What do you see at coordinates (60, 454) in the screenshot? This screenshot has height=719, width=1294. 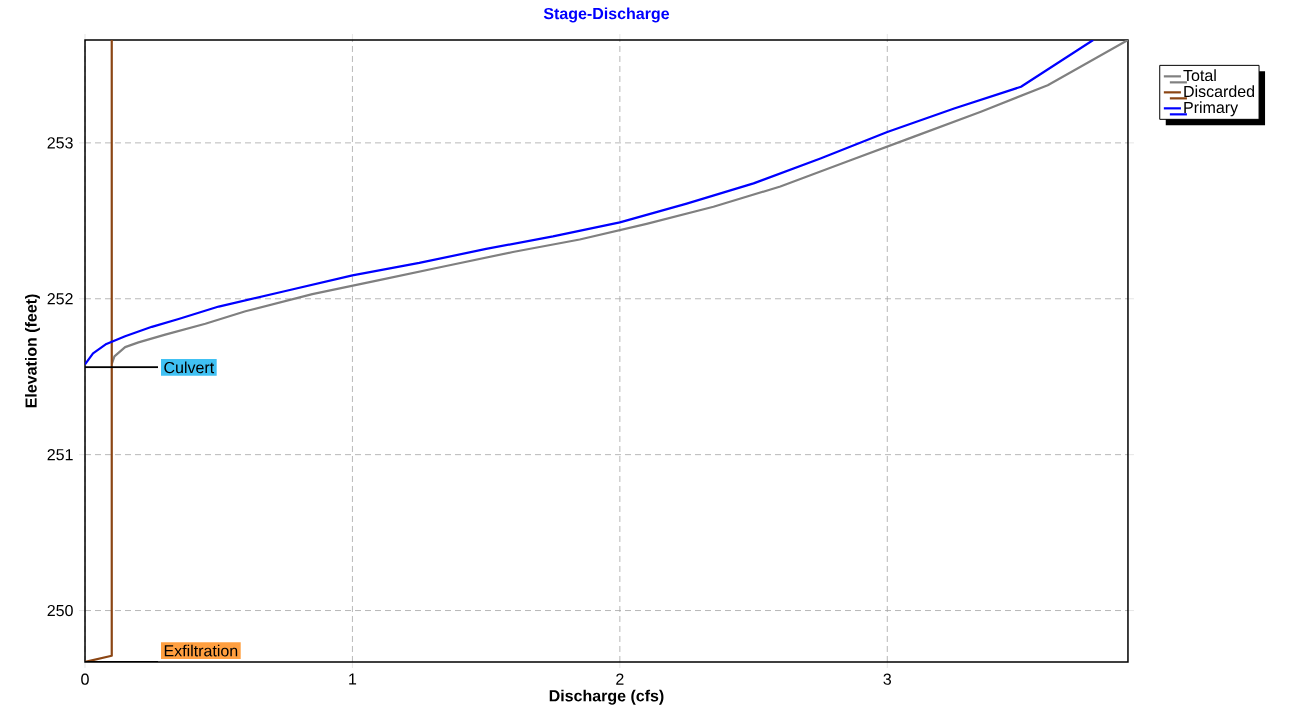 I see `y-tick-label: 251` at bounding box center [60, 454].